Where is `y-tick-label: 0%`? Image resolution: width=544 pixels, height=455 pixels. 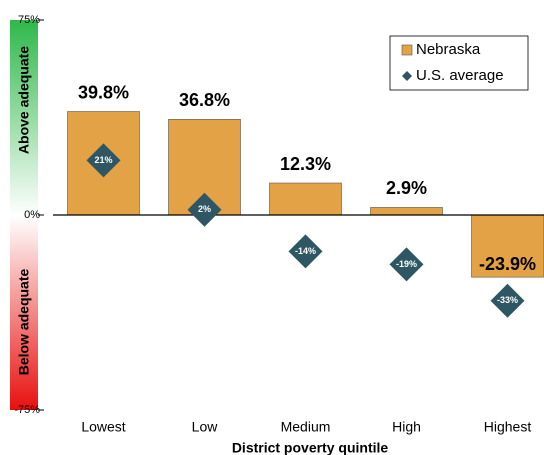 y-tick-label: 0% is located at coordinates (32, 215).